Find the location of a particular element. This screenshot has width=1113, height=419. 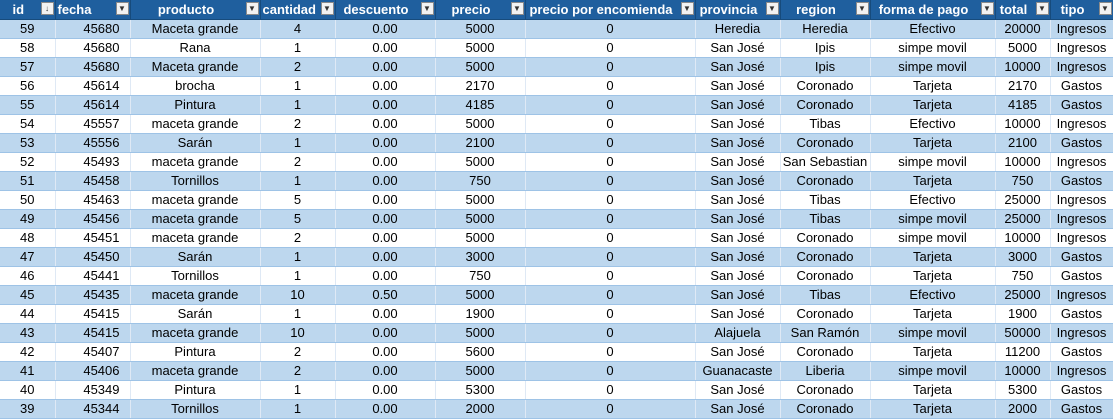

cell-total: 5000 is located at coordinates (1023, 48).